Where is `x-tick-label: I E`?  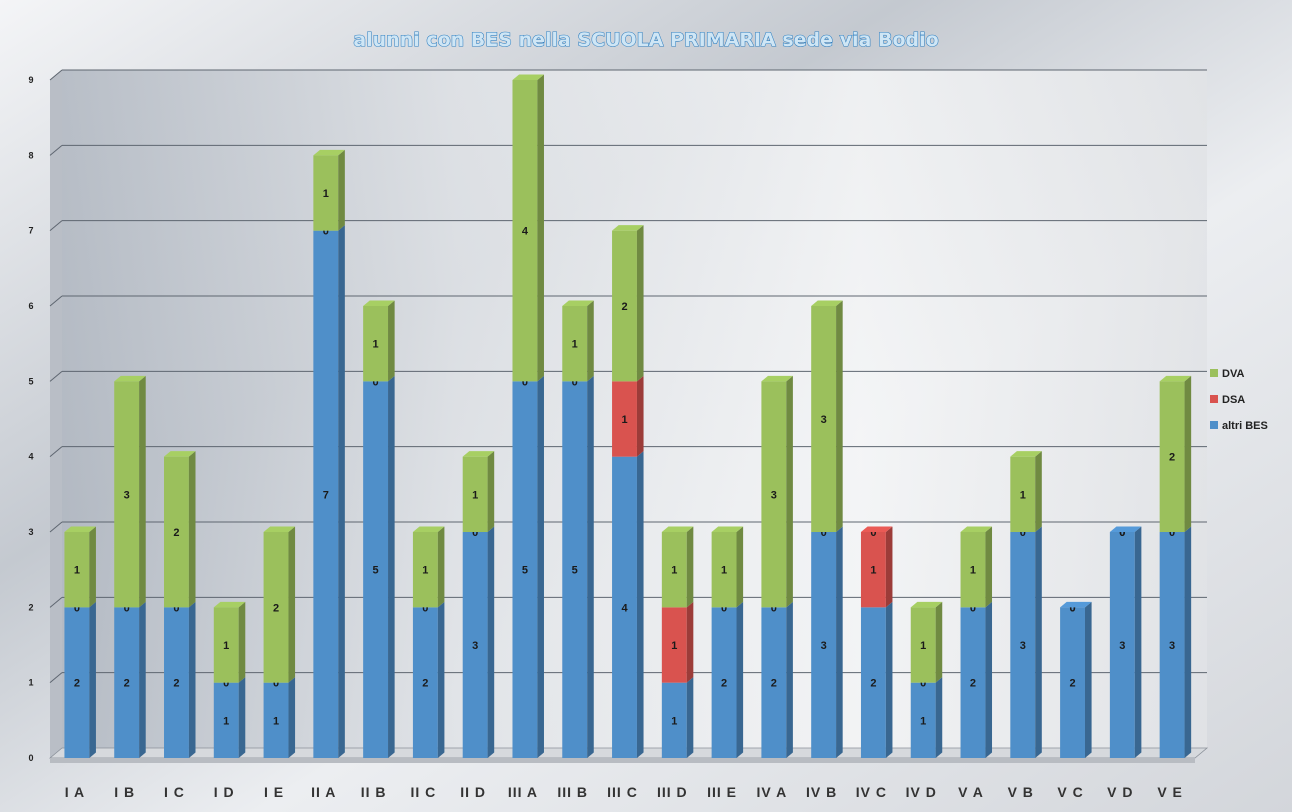
x-tick-label: I E is located at coordinates (274, 792).